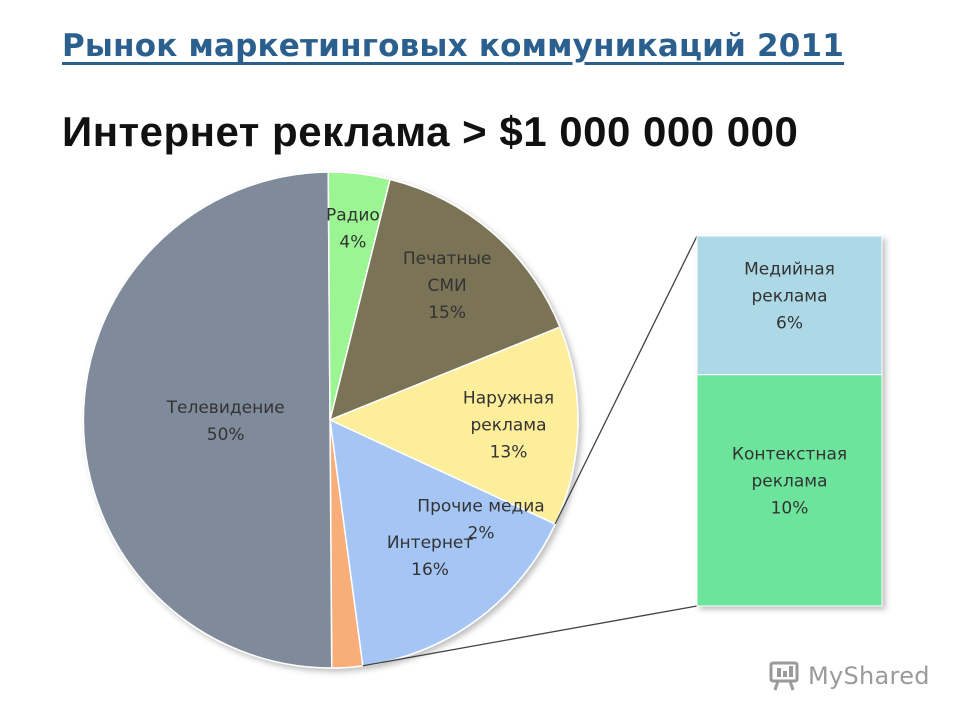 This screenshot has height=720, width=960. Describe the element at coordinates (353, 228) in the screenshot. I see `pie-label-радио: Радио 4%` at that location.